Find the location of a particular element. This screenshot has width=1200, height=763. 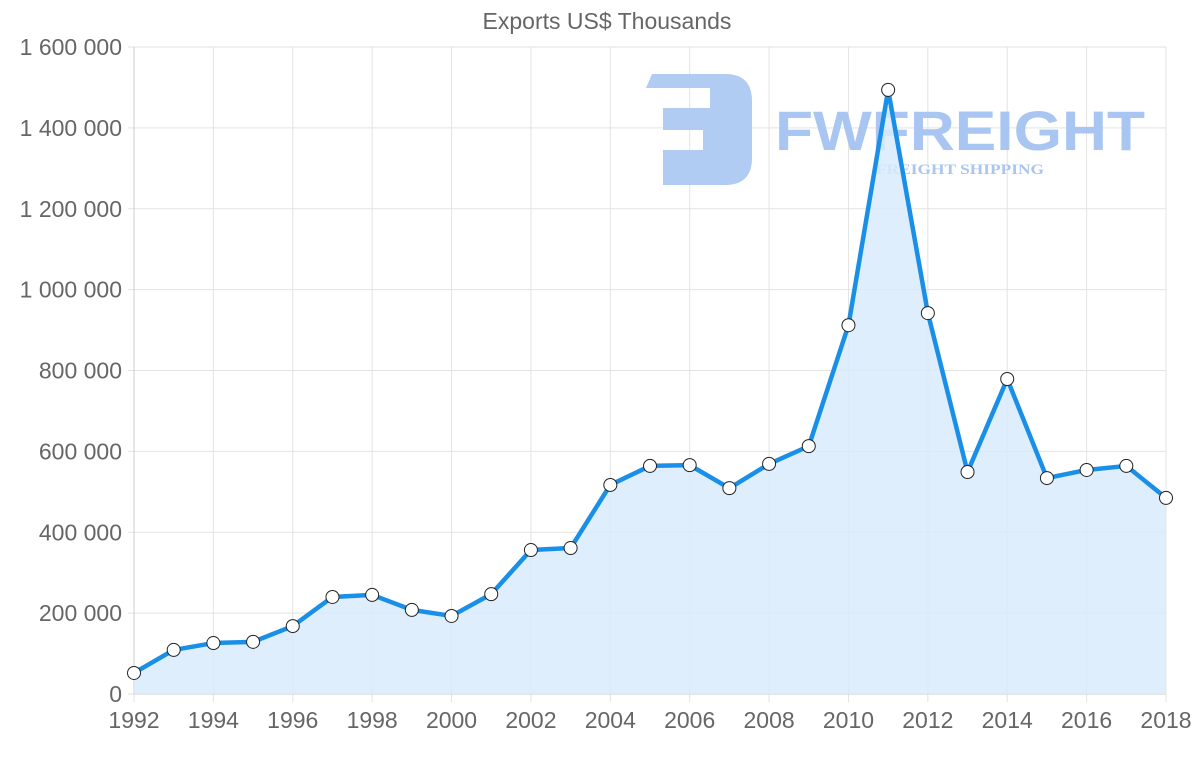

data-point-2001 is located at coordinates (491, 594).